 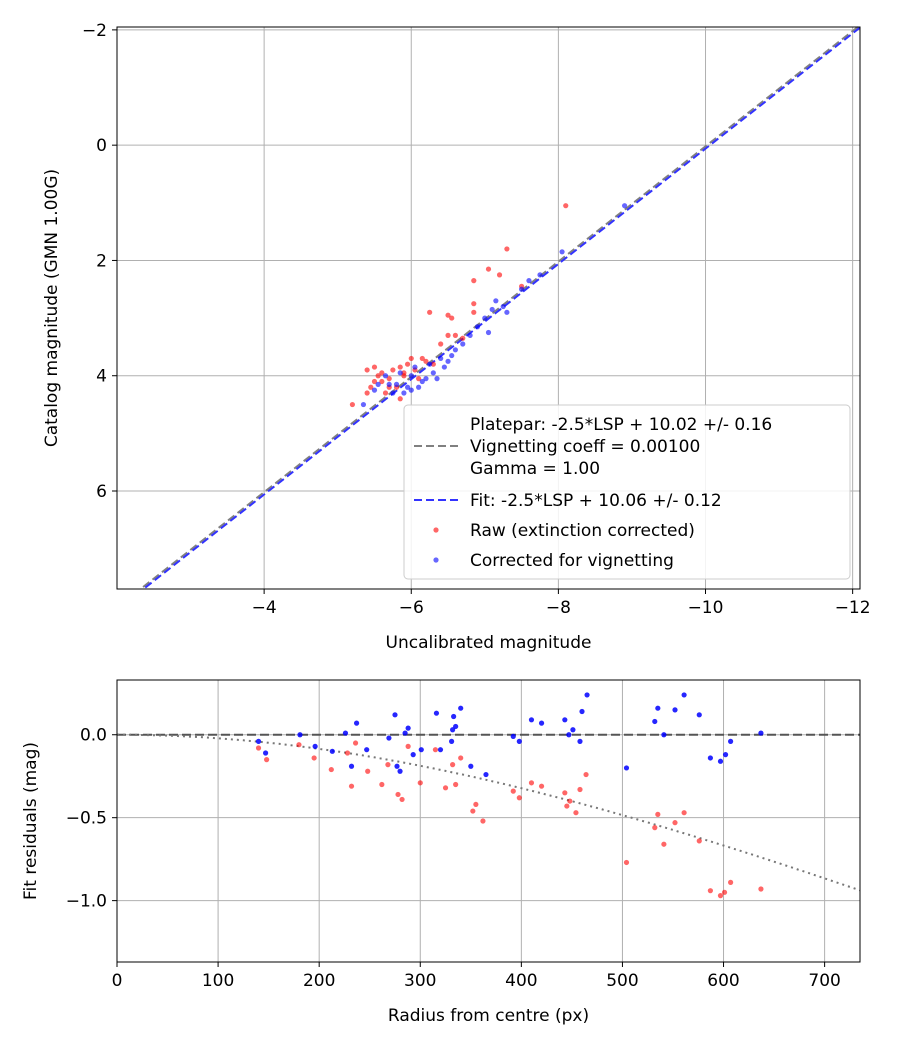 I want to click on top-x-tick-label: −8, so click(x=558, y=608).